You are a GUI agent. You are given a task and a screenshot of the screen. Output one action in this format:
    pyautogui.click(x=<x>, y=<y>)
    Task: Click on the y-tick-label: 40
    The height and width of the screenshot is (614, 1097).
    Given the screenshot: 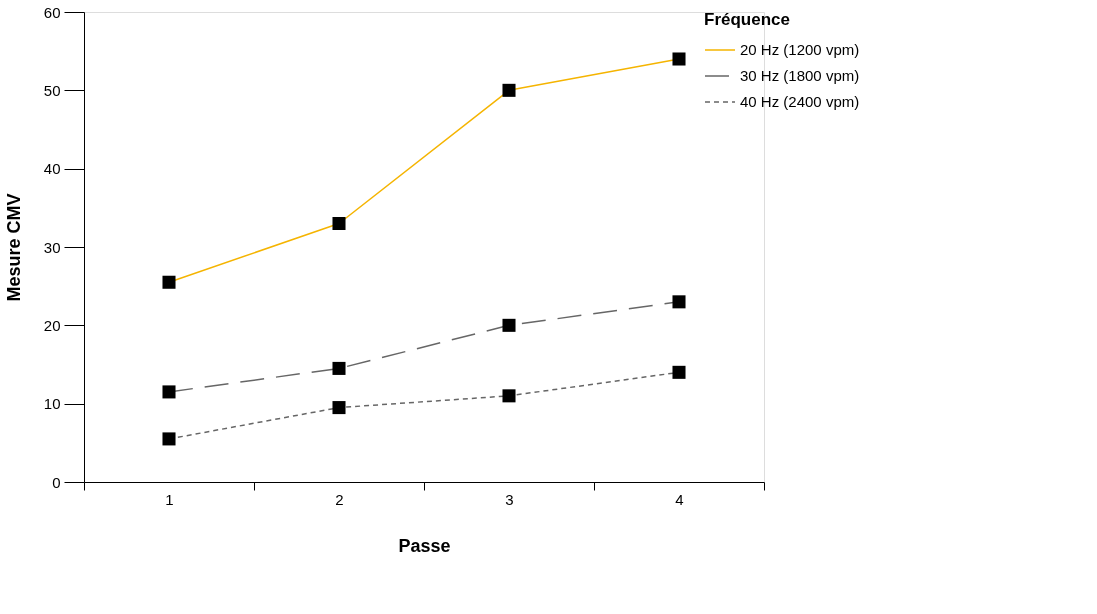 What is the action you would take?
    pyautogui.click(x=52, y=169)
    